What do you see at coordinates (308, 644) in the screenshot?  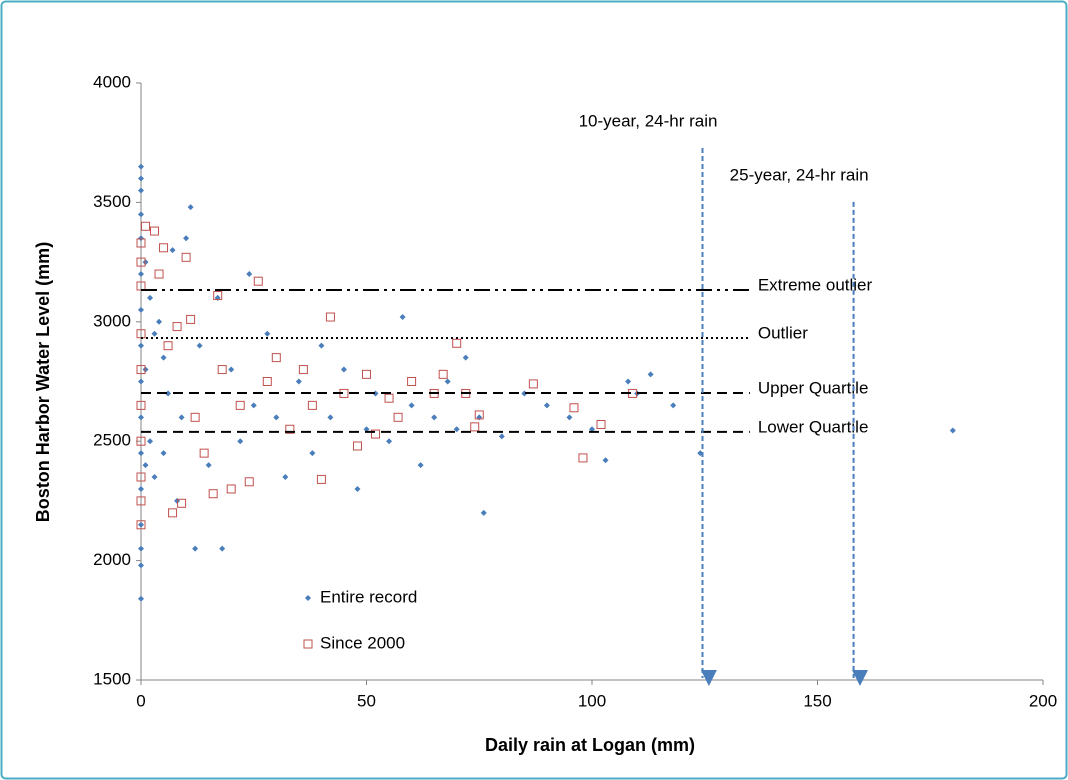 I see `legend-marker` at bounding box center [308, 644].